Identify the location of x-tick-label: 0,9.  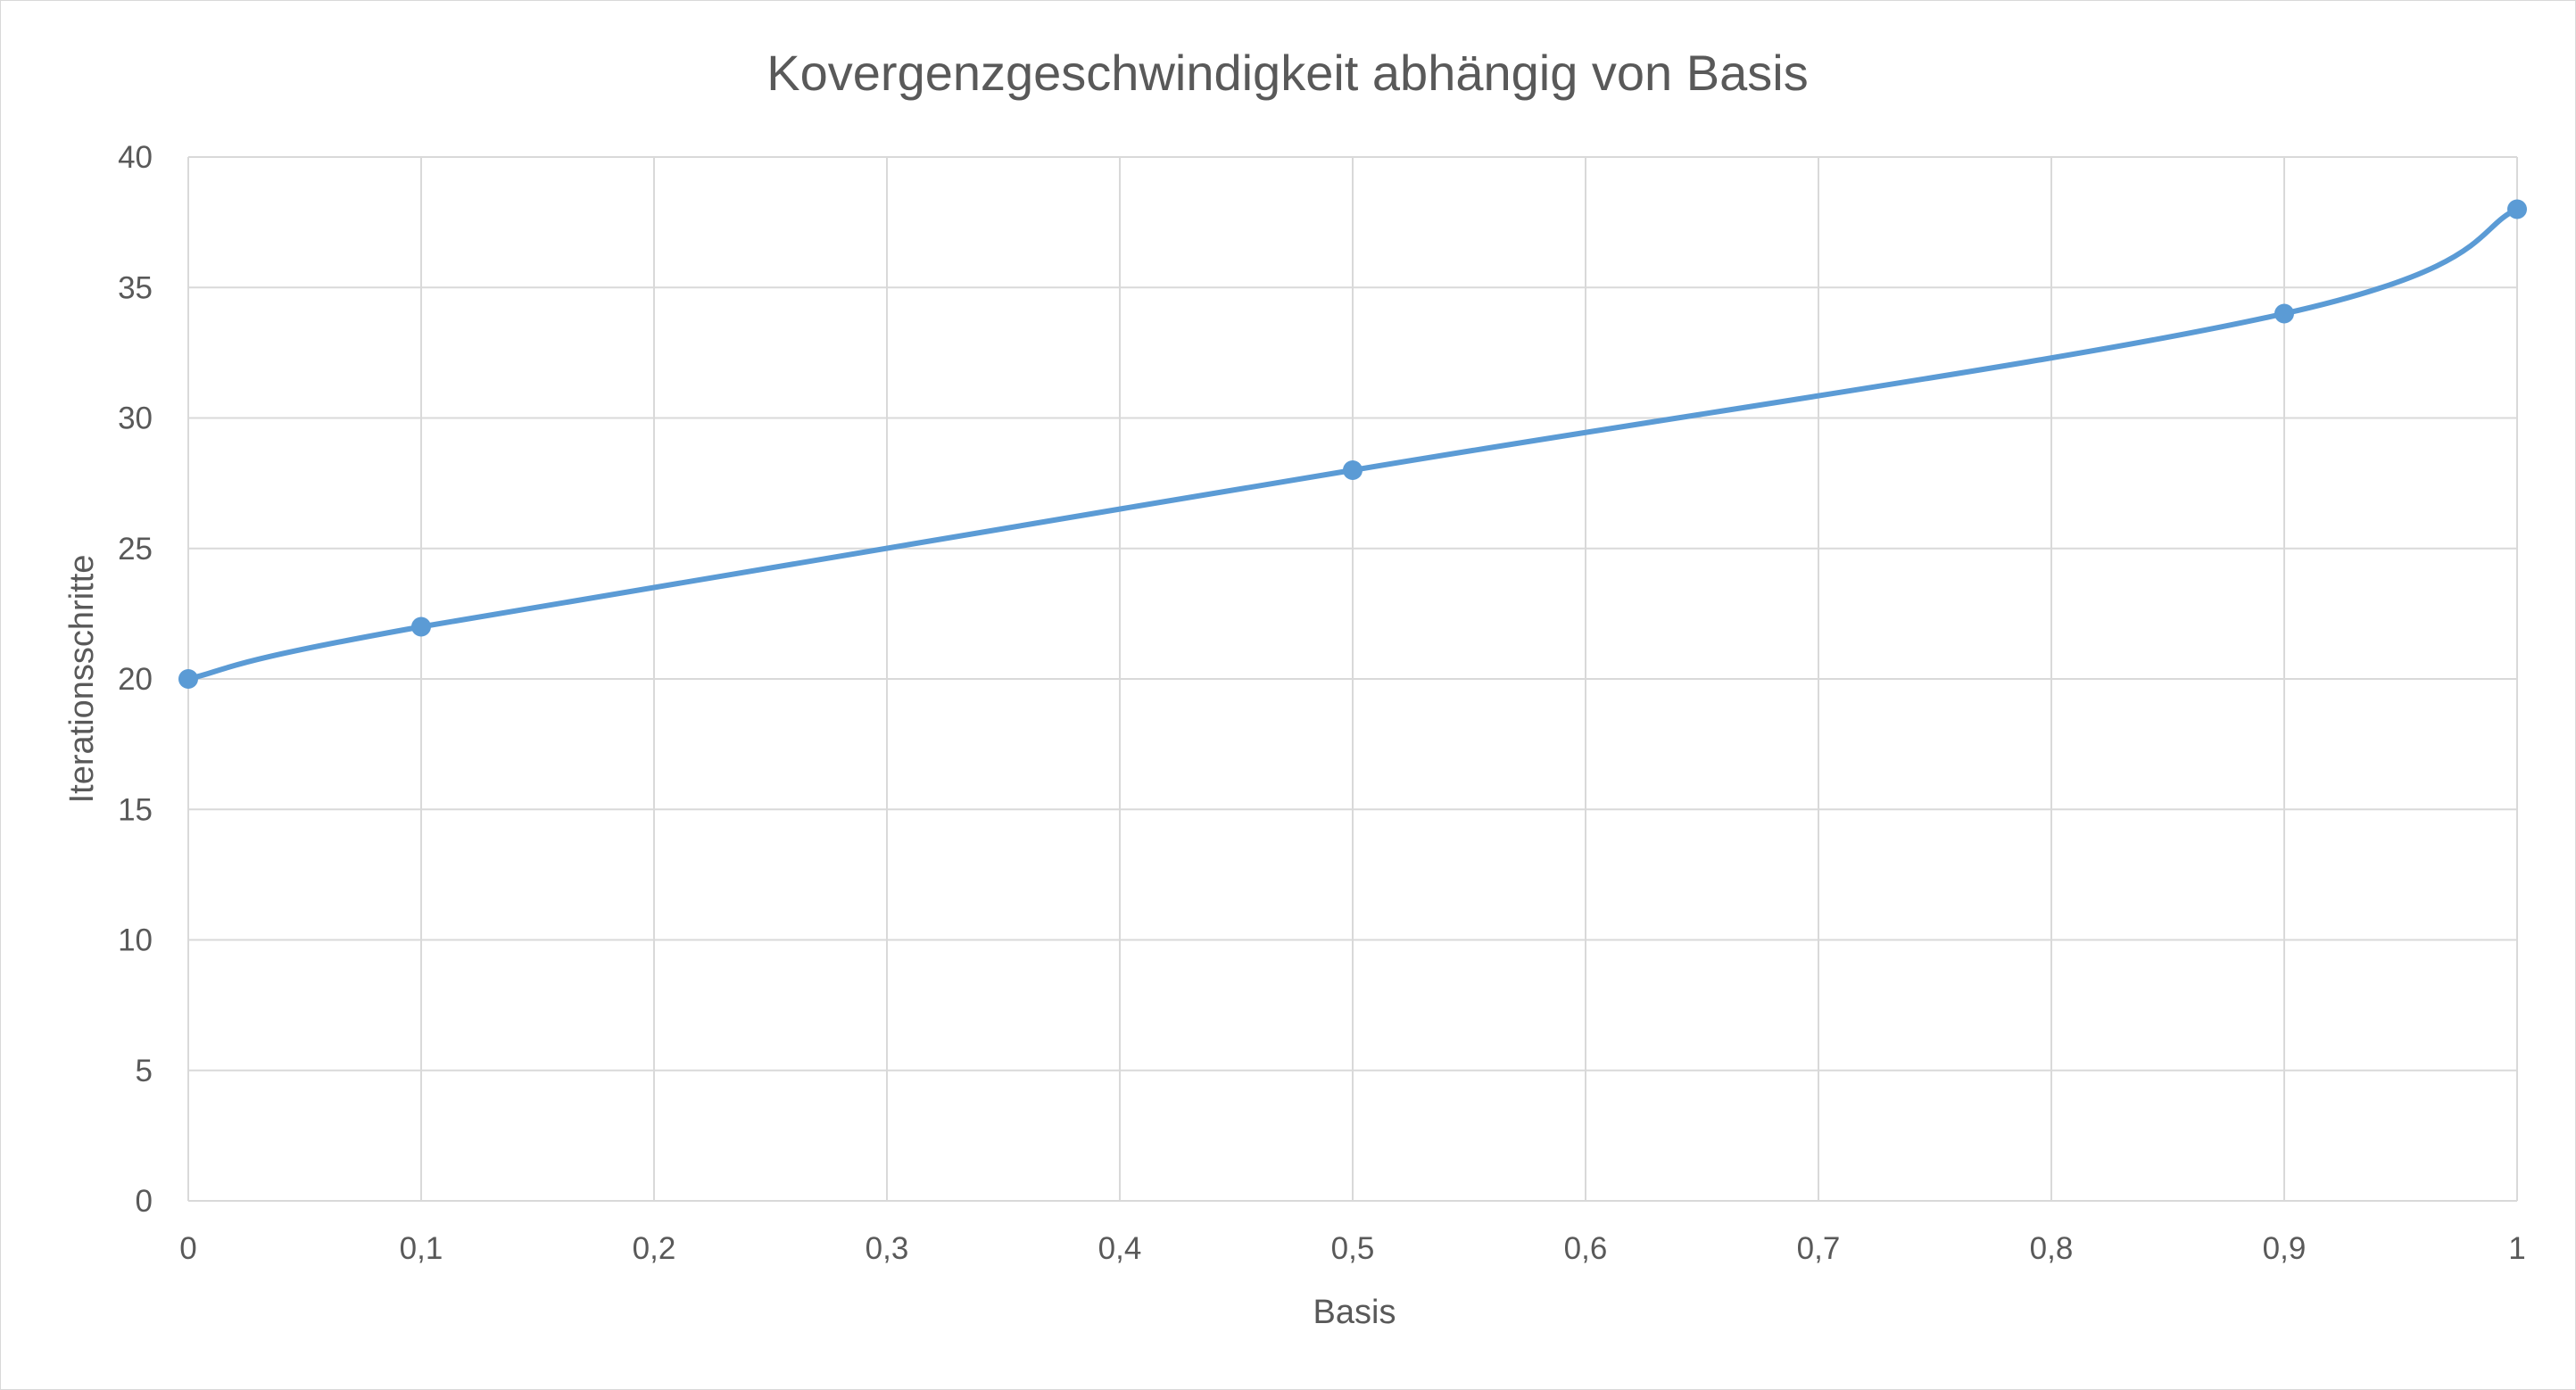
(2285, 1248).